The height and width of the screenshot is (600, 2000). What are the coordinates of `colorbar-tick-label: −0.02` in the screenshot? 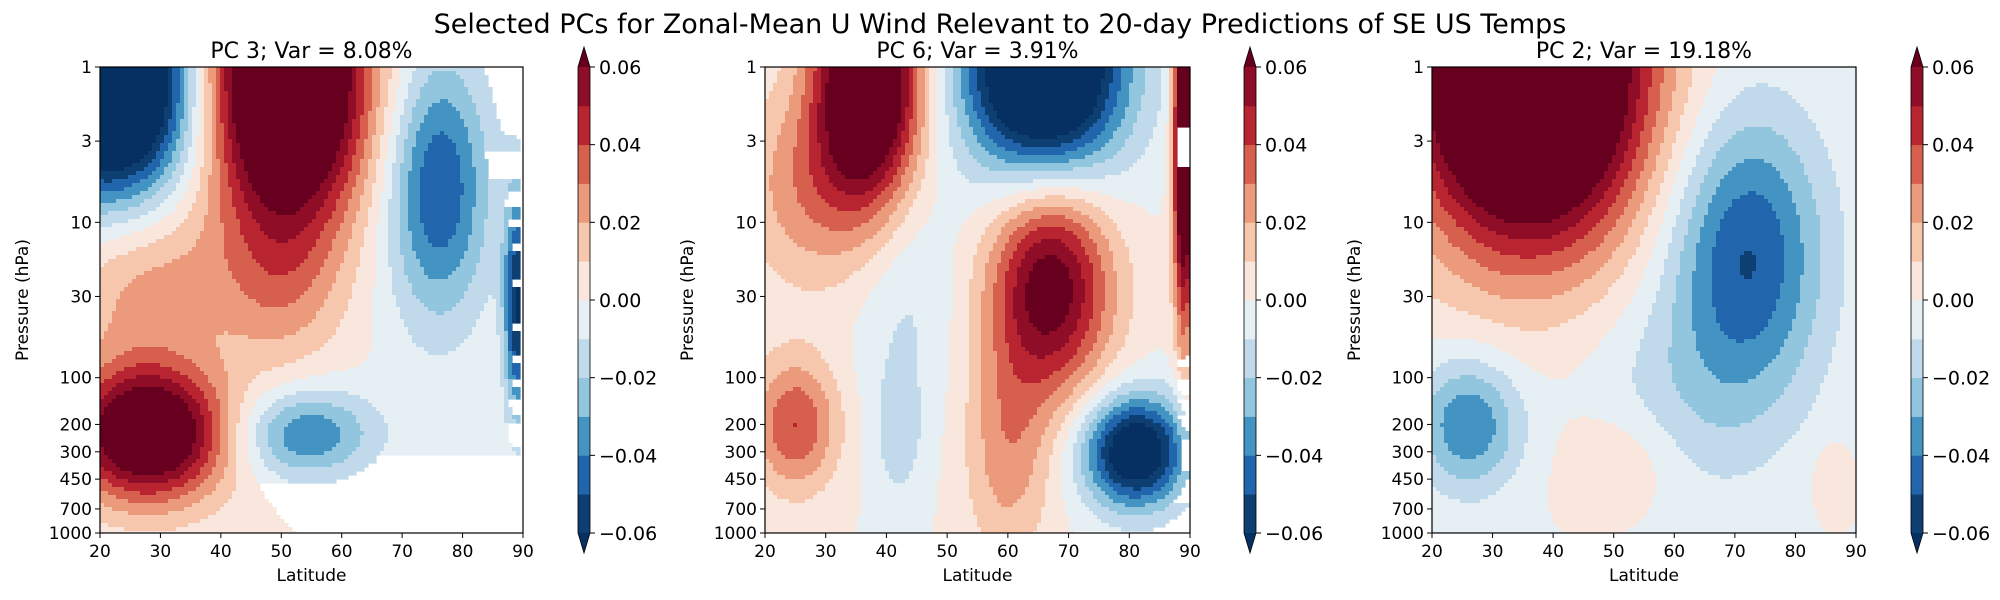 It's located at (1294, 379).